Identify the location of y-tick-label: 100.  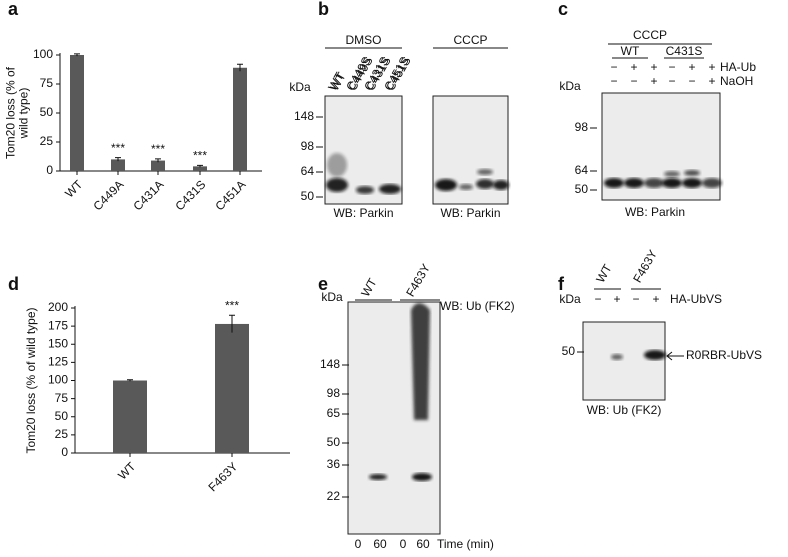
(58, 380).